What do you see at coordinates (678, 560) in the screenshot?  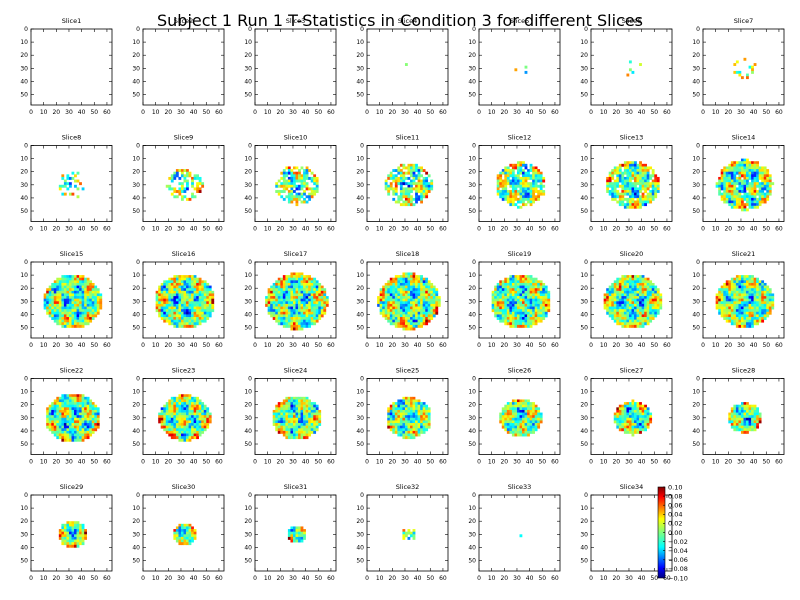 I see `colorbar-tick-label: −0.06` at bounding box center [678, 560].